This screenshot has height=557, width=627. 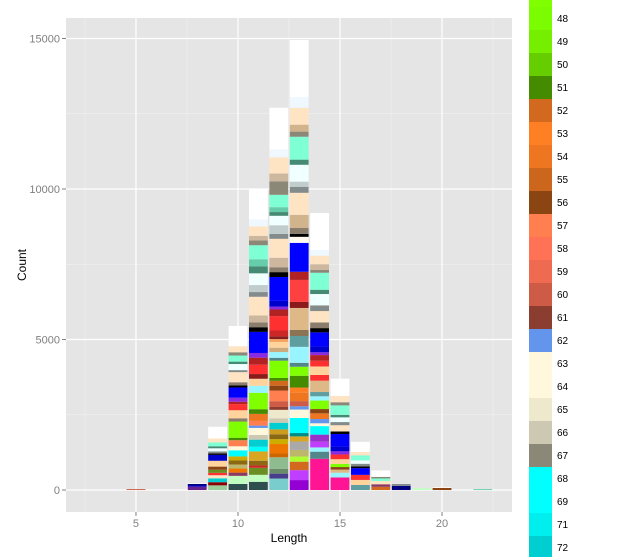 What do you see at coordinates (549, 340) in the screenshot?
I see `legend-item: 62` at bounding box center [549, 340].